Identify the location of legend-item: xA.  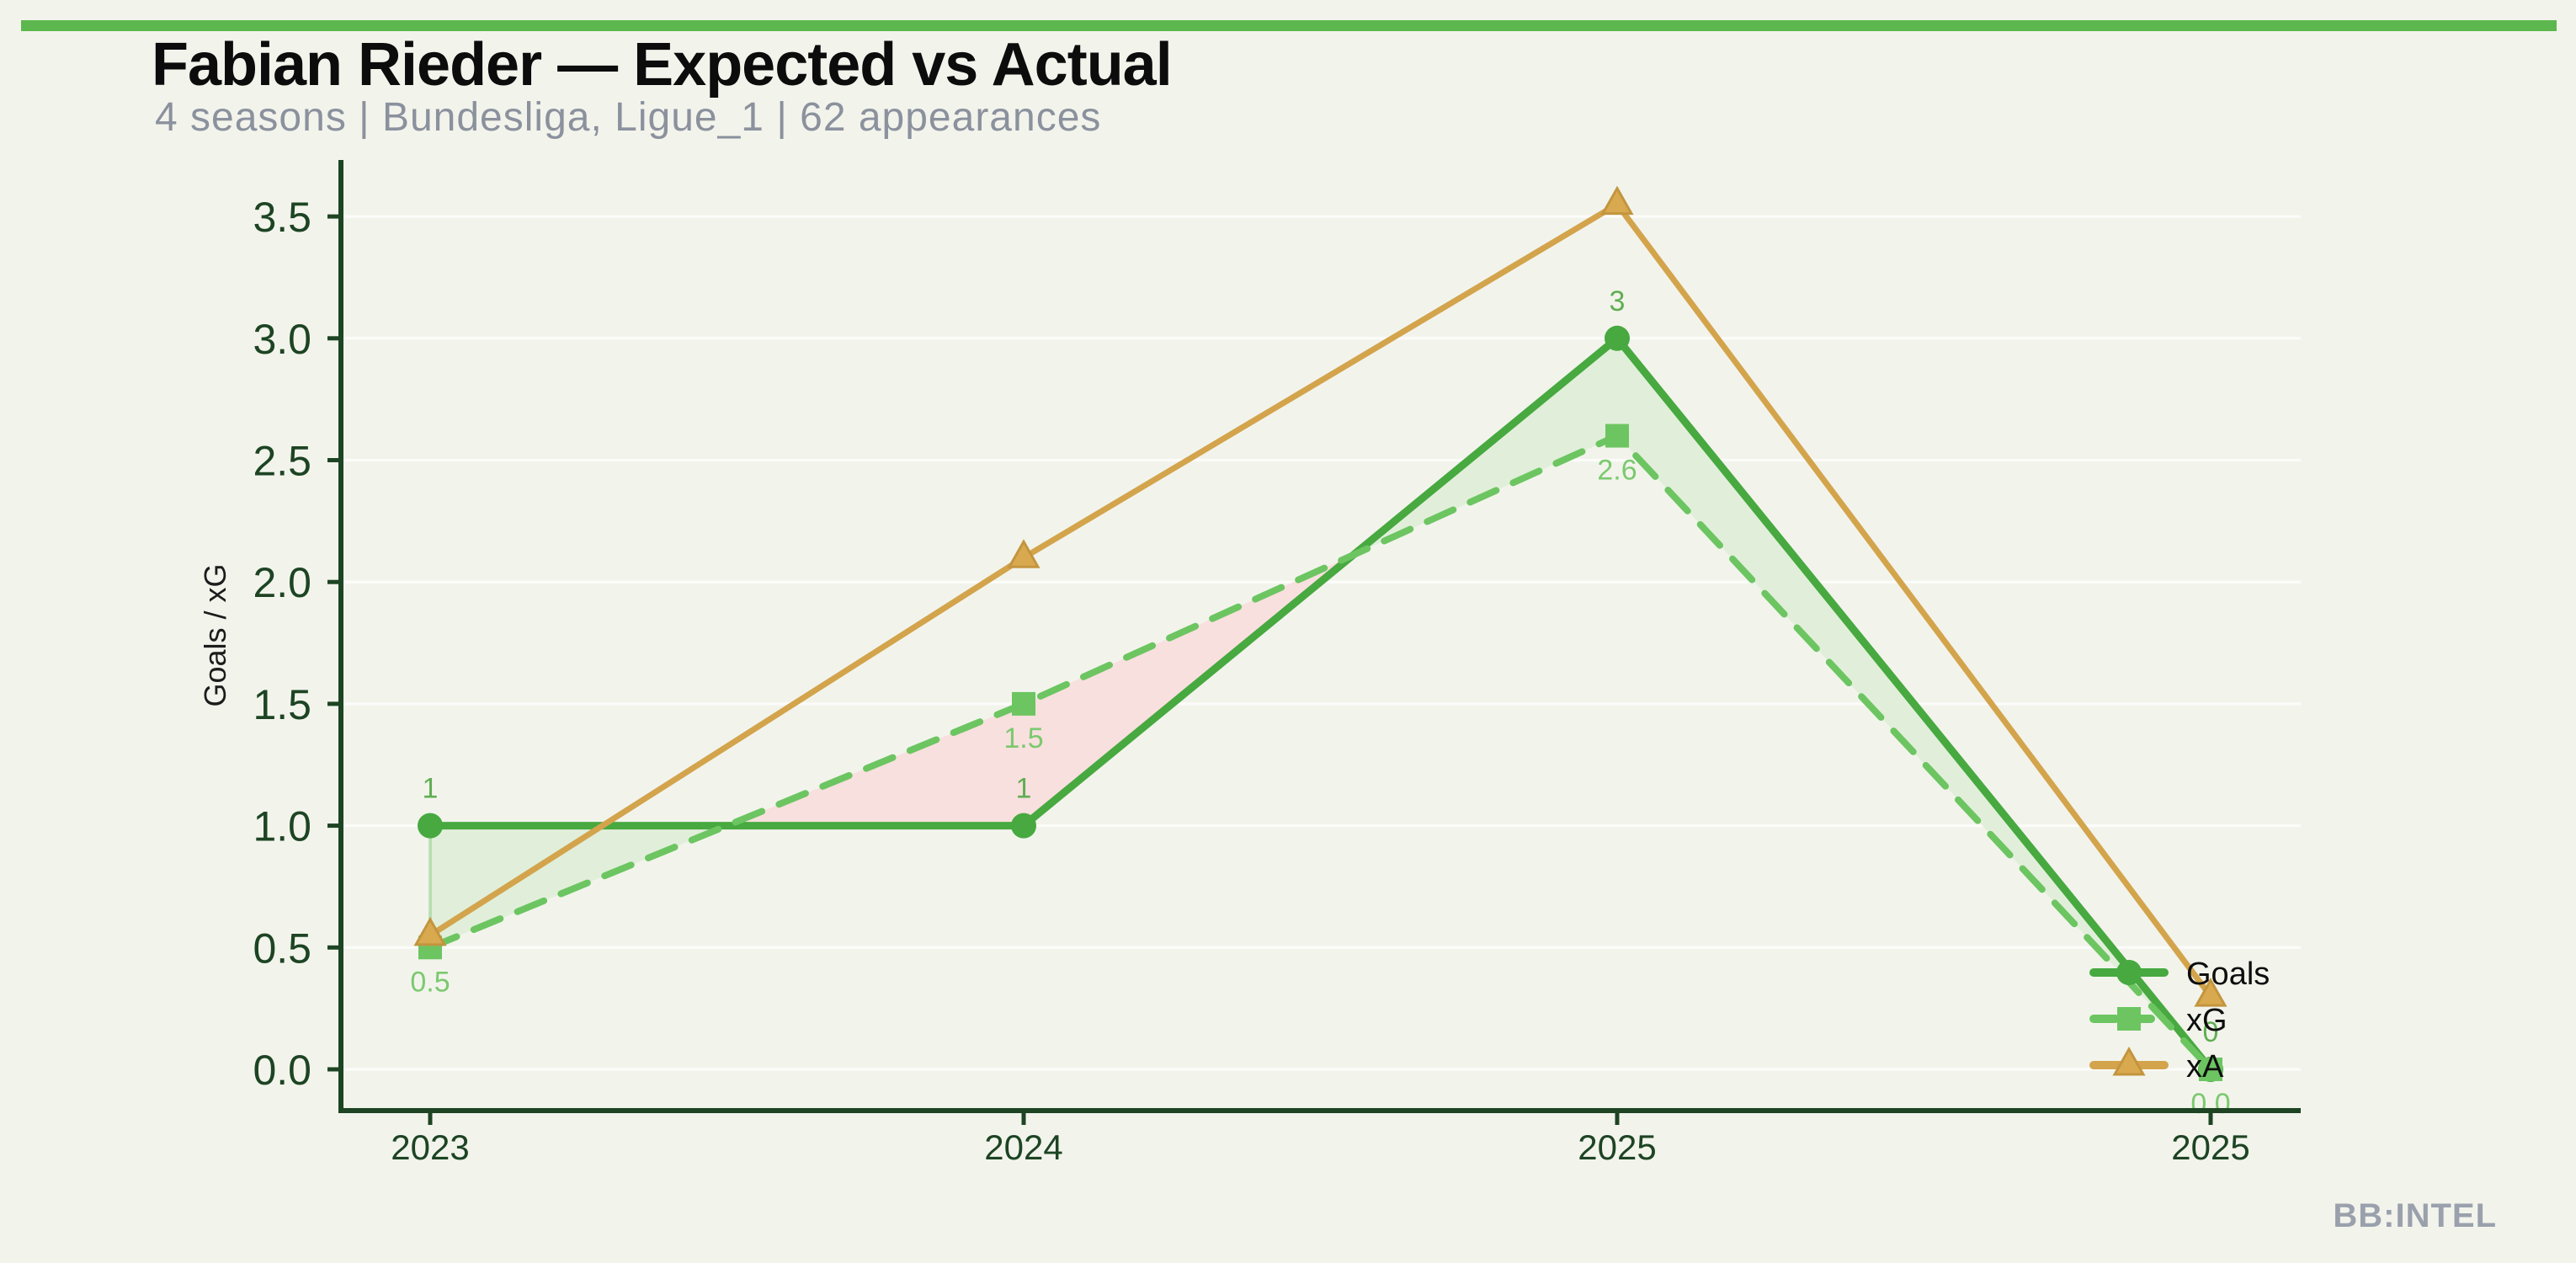
(2157, 1065).